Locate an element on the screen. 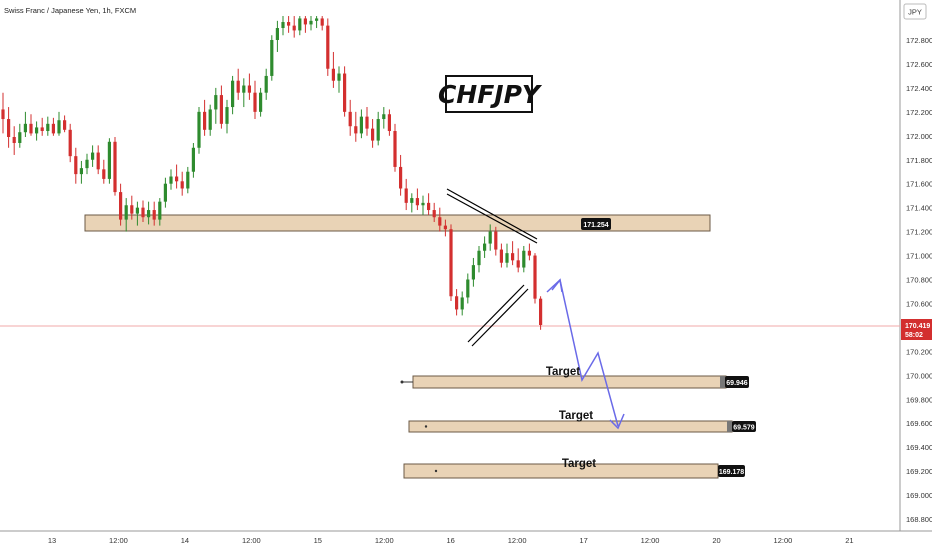  triangle-lower-line-a is located at coordinates (496, 313).